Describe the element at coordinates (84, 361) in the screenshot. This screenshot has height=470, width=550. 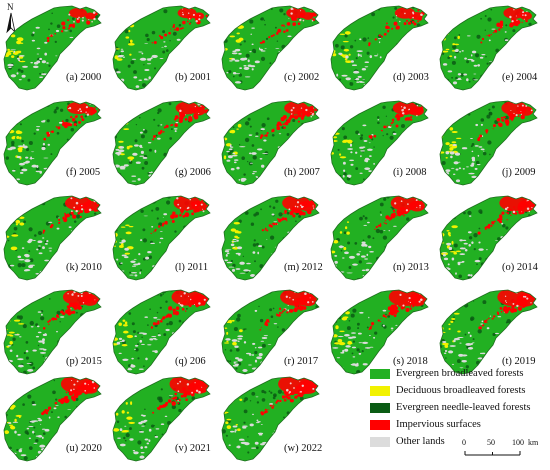
I see `panel-label: (p) 2015` at that location.